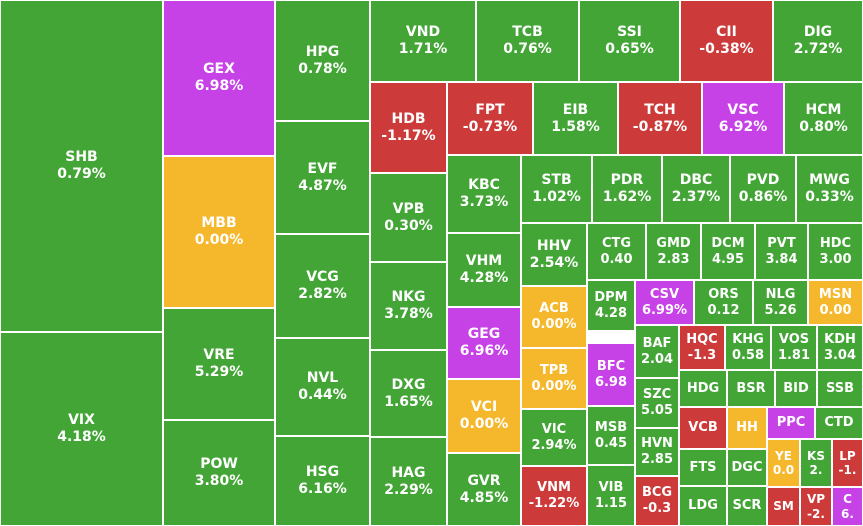 The height and width of the screenshot is (526, 863). What do you see at coordinates (751, 388) in the screenshot?
I see `tile-bsr: BSR` at bounding box center [751, 388].